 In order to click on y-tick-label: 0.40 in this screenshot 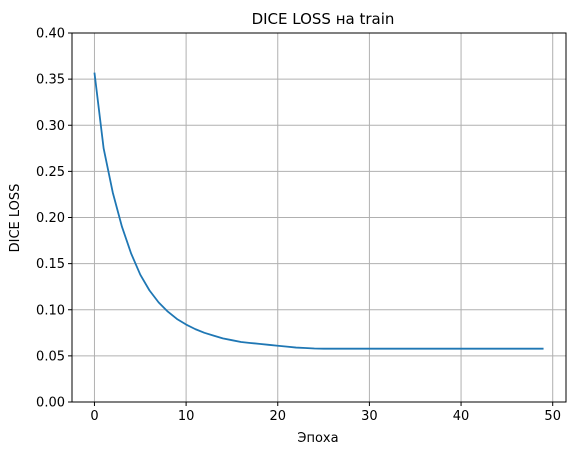, I will do `click(50, 34)`.